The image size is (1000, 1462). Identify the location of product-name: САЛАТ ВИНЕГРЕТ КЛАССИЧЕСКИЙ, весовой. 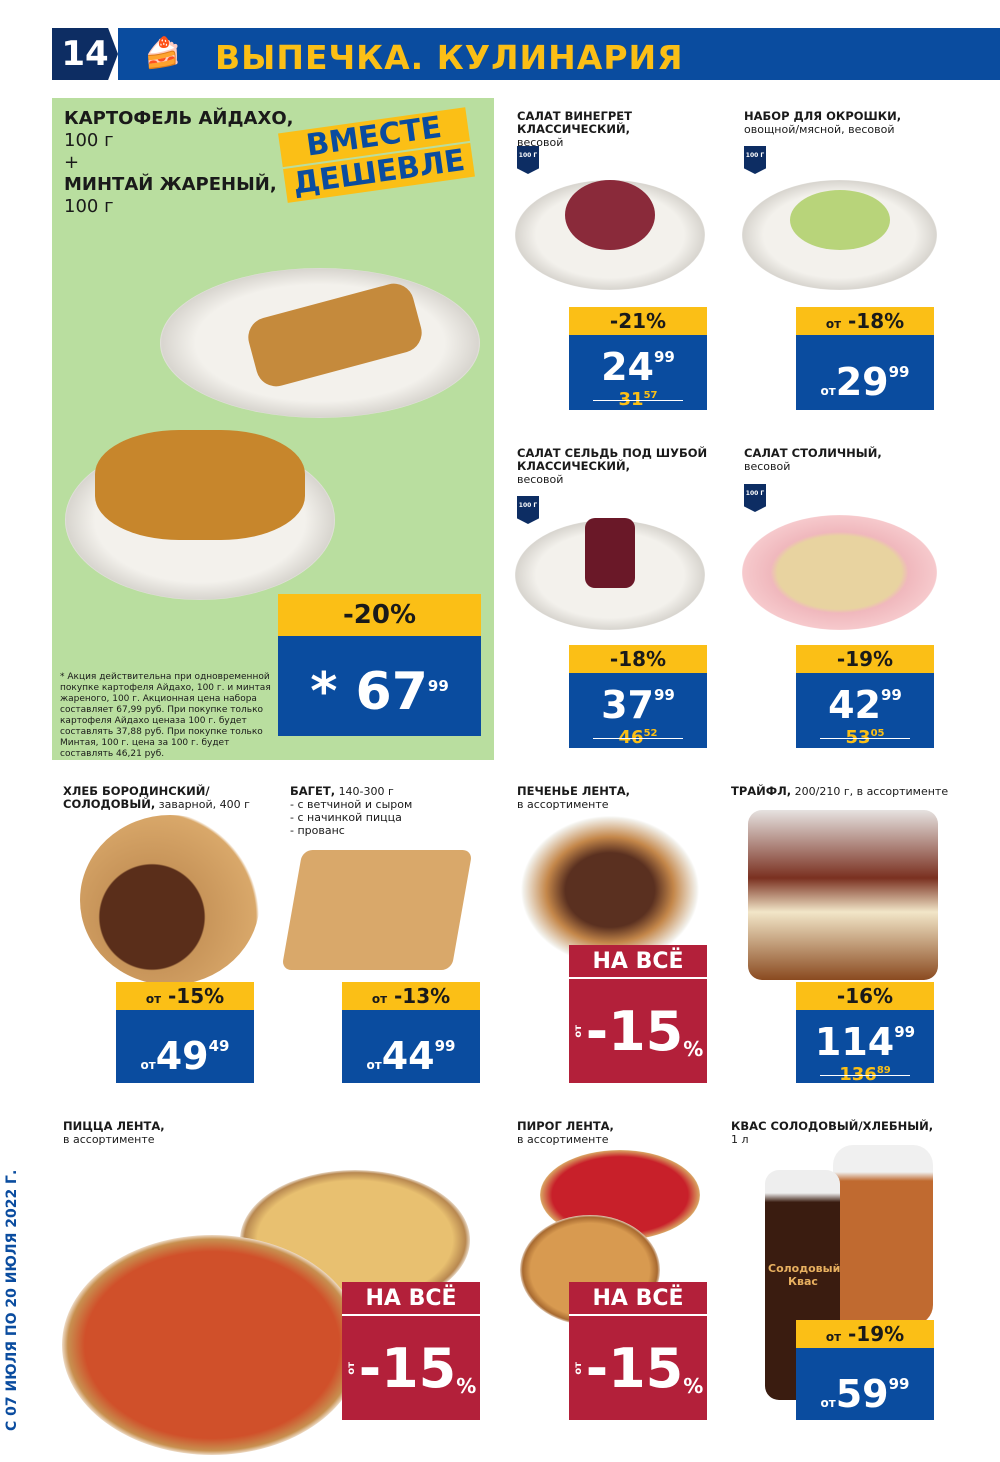
(574, 129).